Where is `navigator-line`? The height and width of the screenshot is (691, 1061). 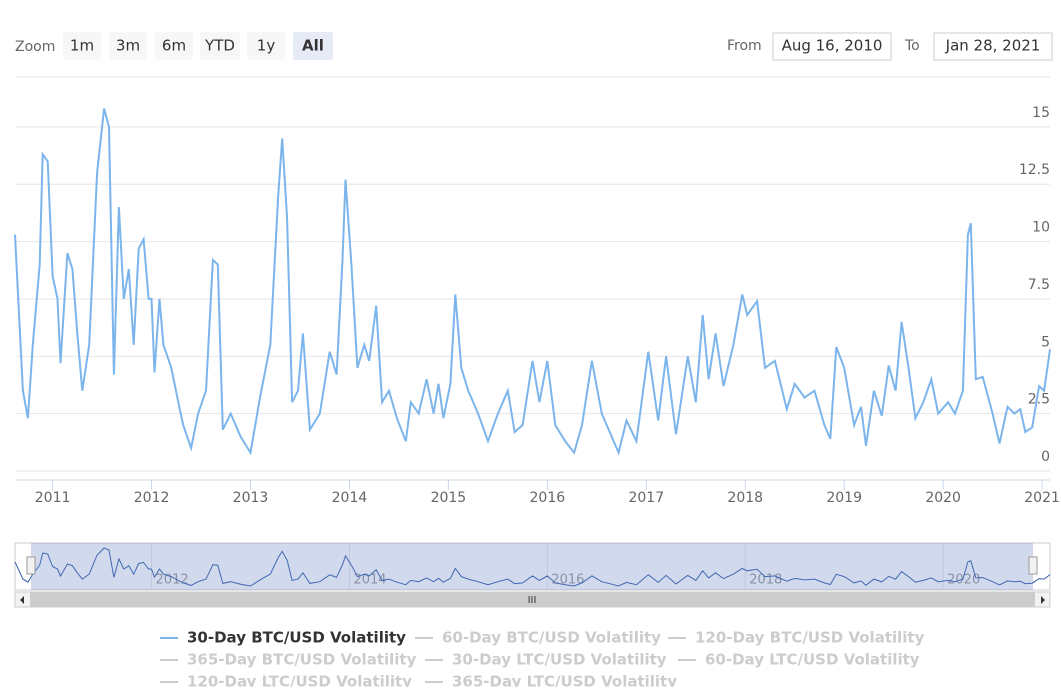
navigator-line is located at coordinates (532, 567).